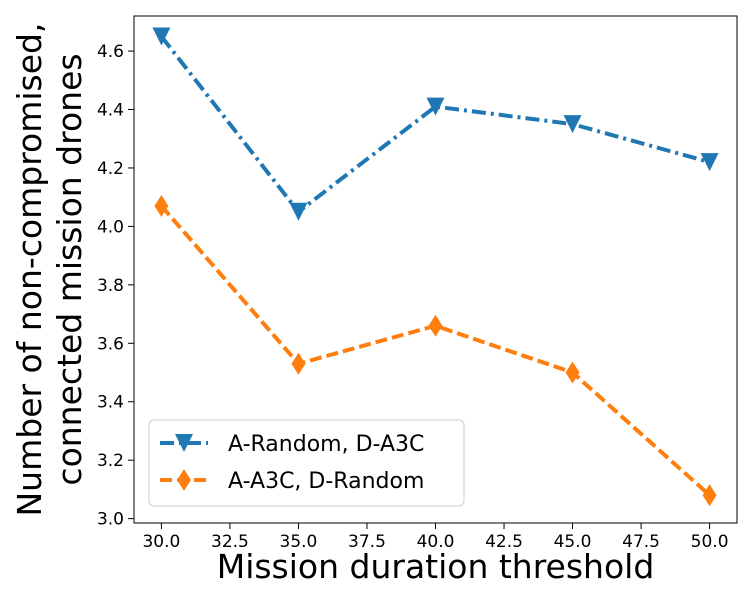  I want to click on legend-label: A-A3C, D-Random, so click(326, 481).